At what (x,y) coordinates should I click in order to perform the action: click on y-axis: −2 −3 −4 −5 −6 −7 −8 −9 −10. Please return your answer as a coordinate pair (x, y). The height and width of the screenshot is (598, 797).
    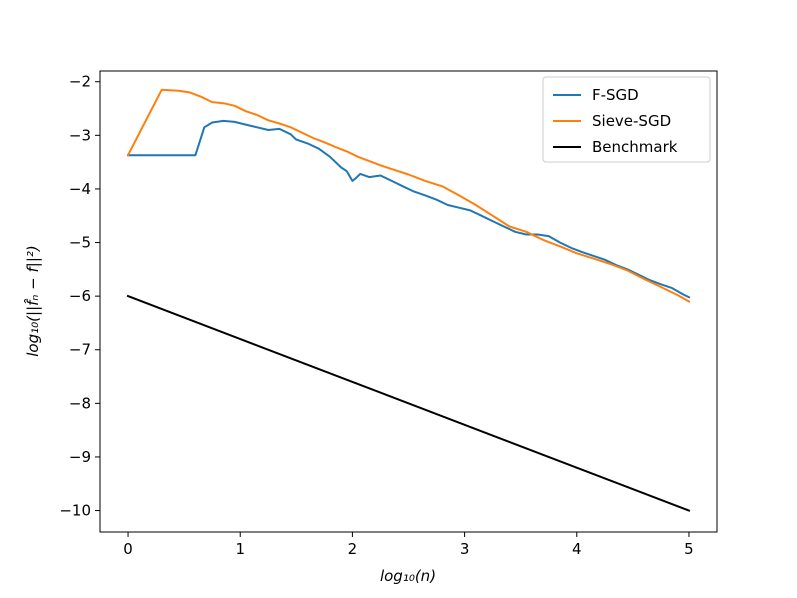
    Looking at the image, I should click on (79, 296).